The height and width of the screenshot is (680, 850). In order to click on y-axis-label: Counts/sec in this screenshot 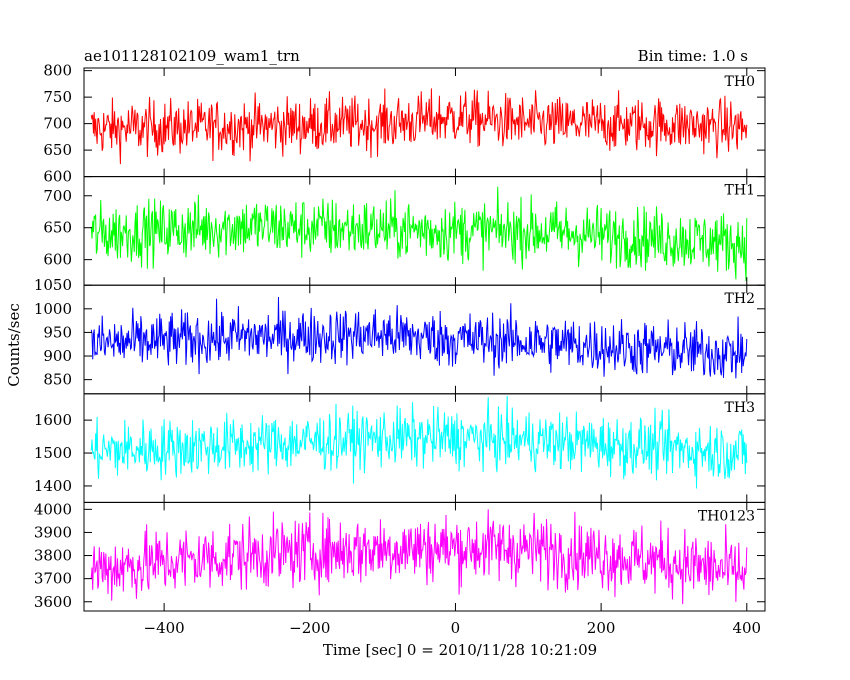, I will do `click(14, 345)`.